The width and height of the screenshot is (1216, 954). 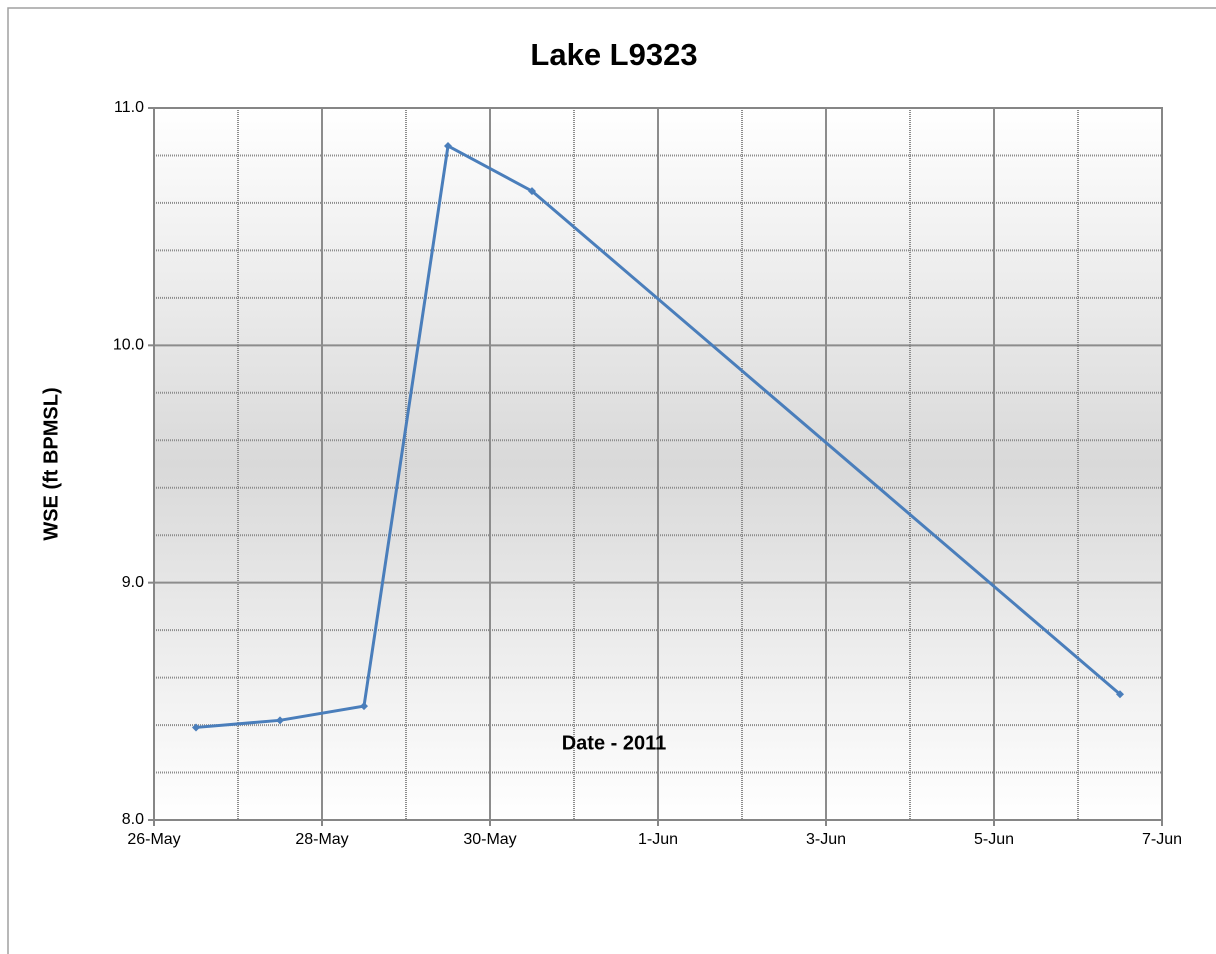 I want to click on y-axis-label: WSE (ft BPMSL), so click(x=51, y=463).